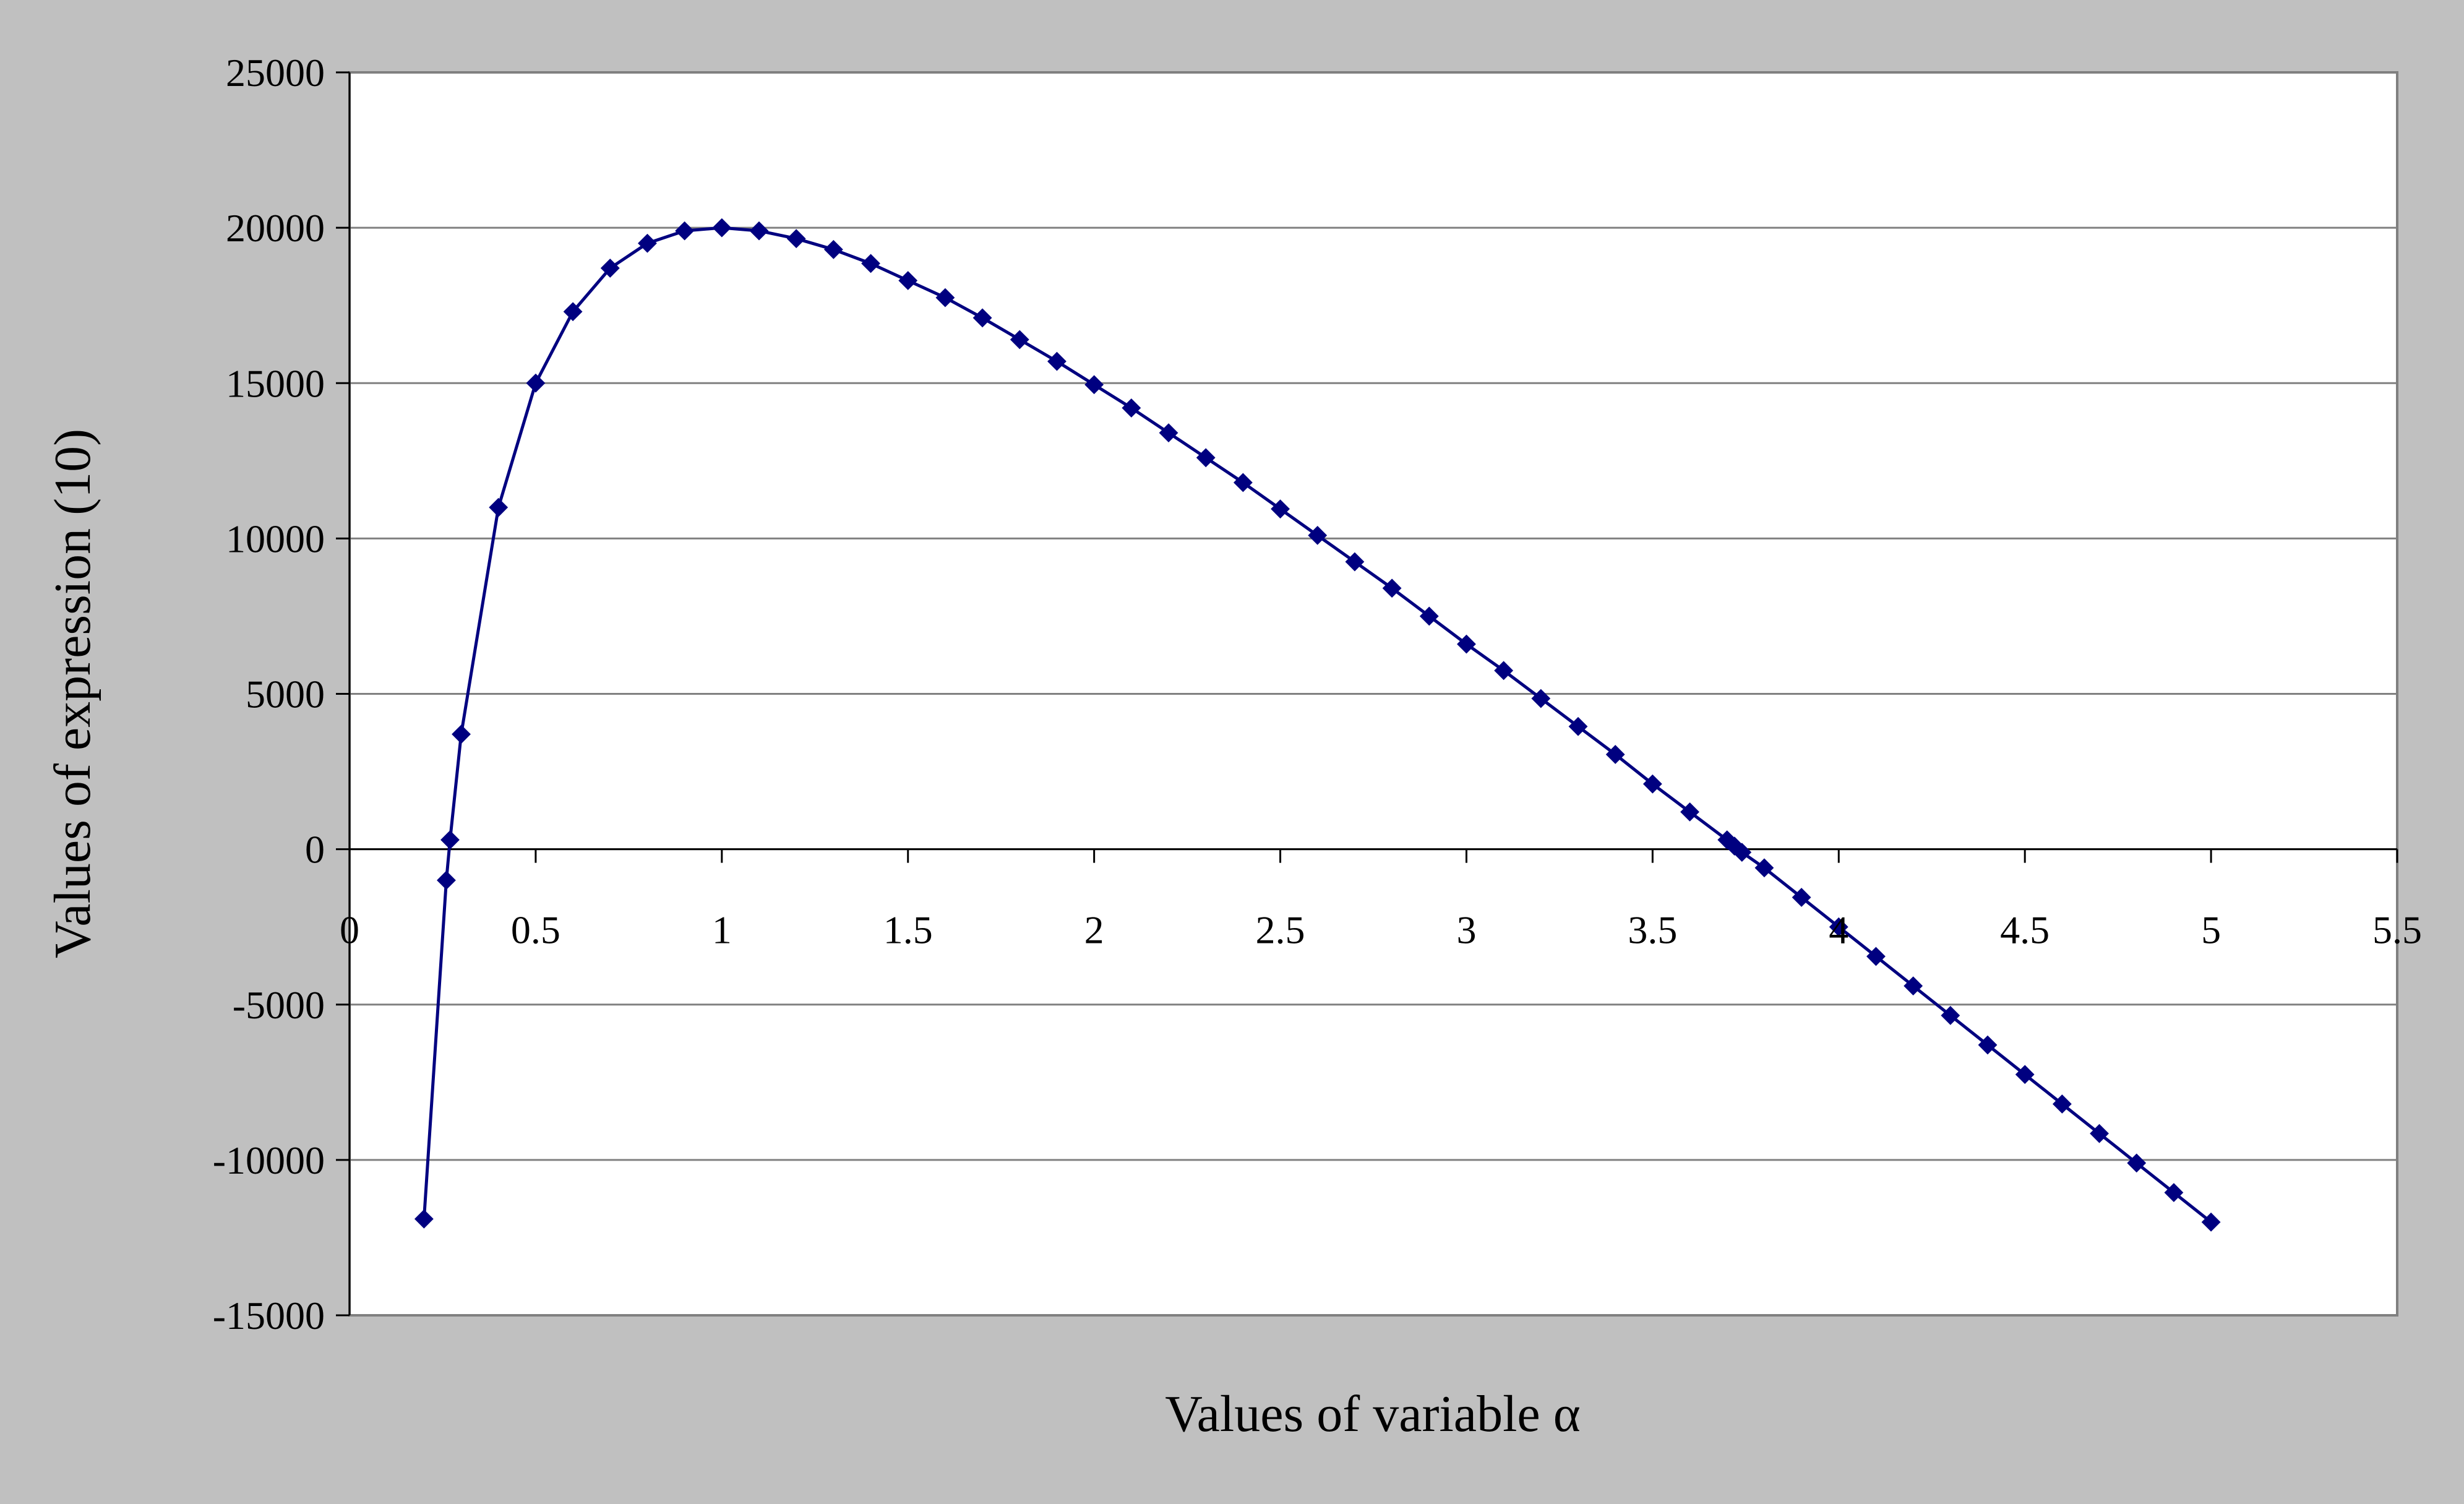  Describe the element at coordinates (1280, 930) in the screenshot. I see `x-tick-label: 2.5` at that location.